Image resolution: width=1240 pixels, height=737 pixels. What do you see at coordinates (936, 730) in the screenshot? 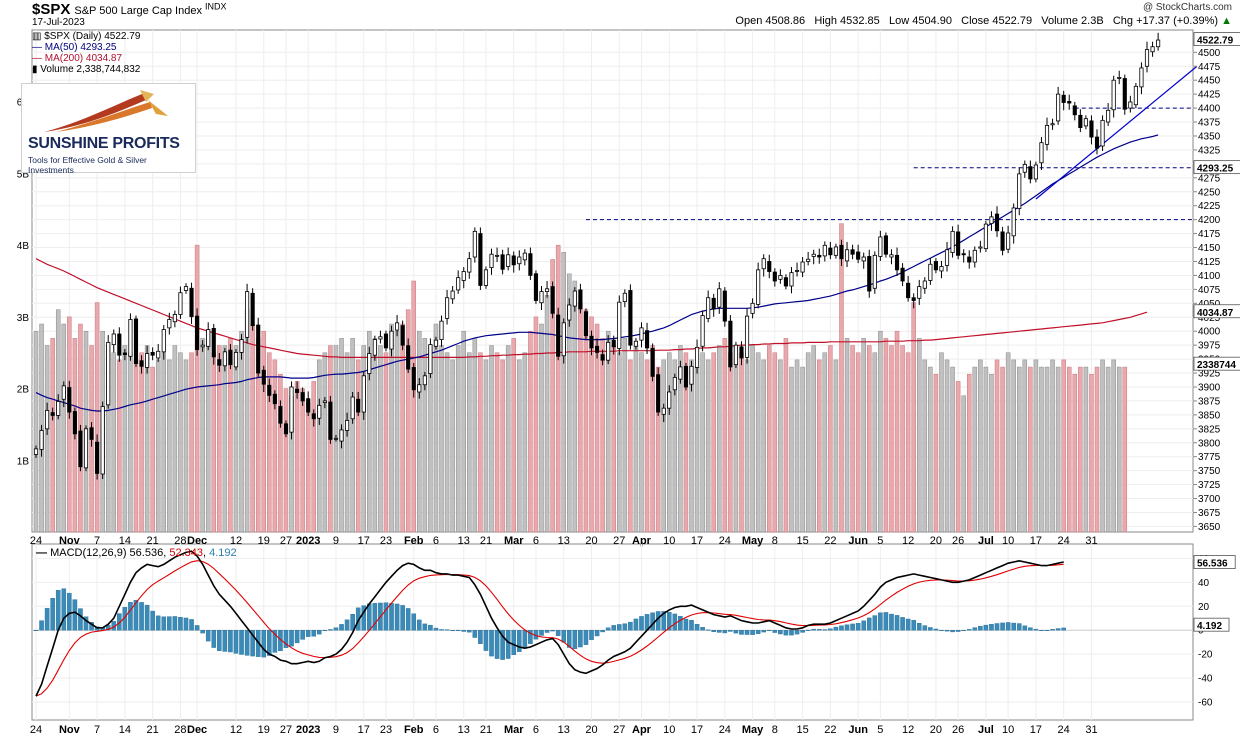
I see `macd-date-tick-label: 20` at bounding box center [936, 730].